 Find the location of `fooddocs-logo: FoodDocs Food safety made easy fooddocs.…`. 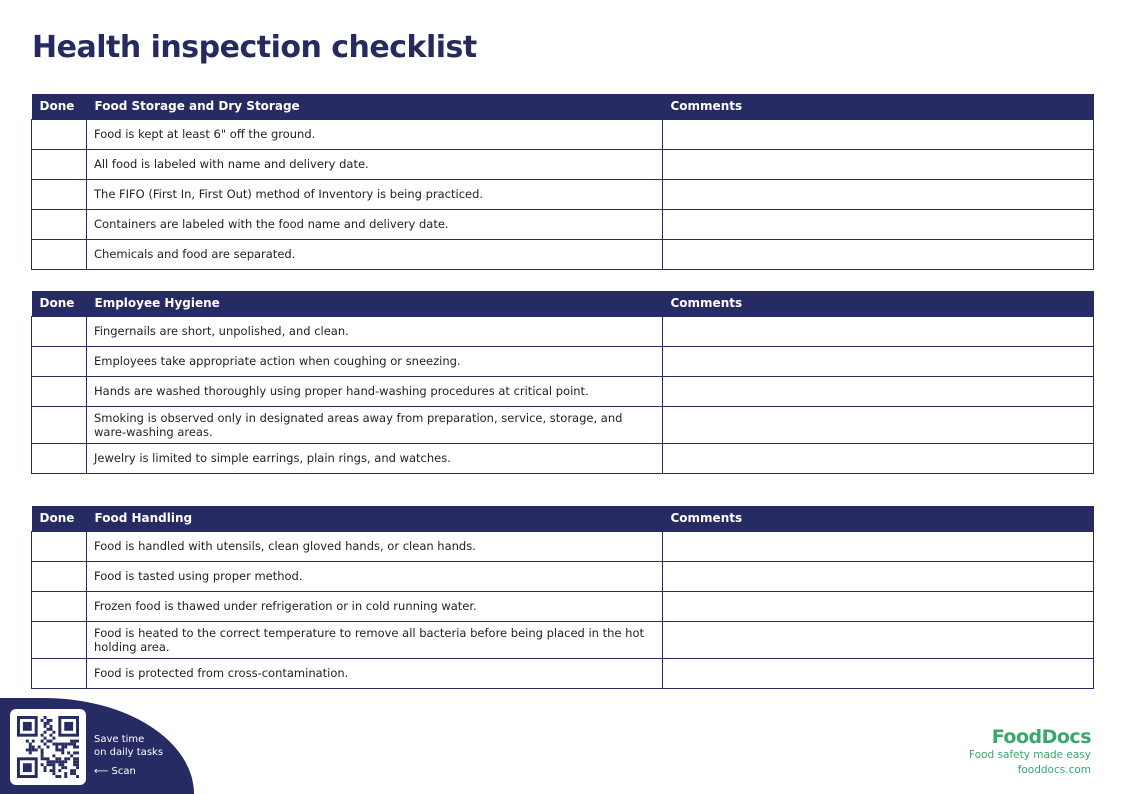

fooddocs-logo: FoodDocs Food safety made easy fooddocs.… is located at coordinates (1030, 752).